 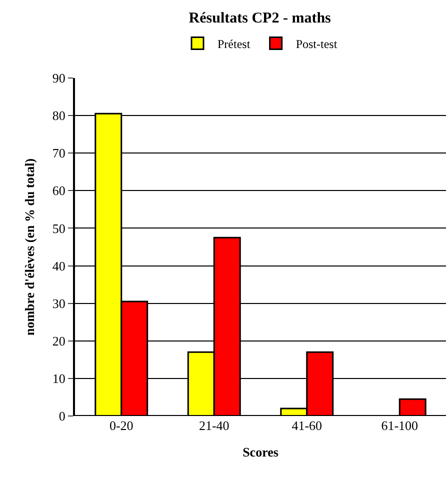 I want to click on y-tick-label: 90, so click(x=59, y=78).